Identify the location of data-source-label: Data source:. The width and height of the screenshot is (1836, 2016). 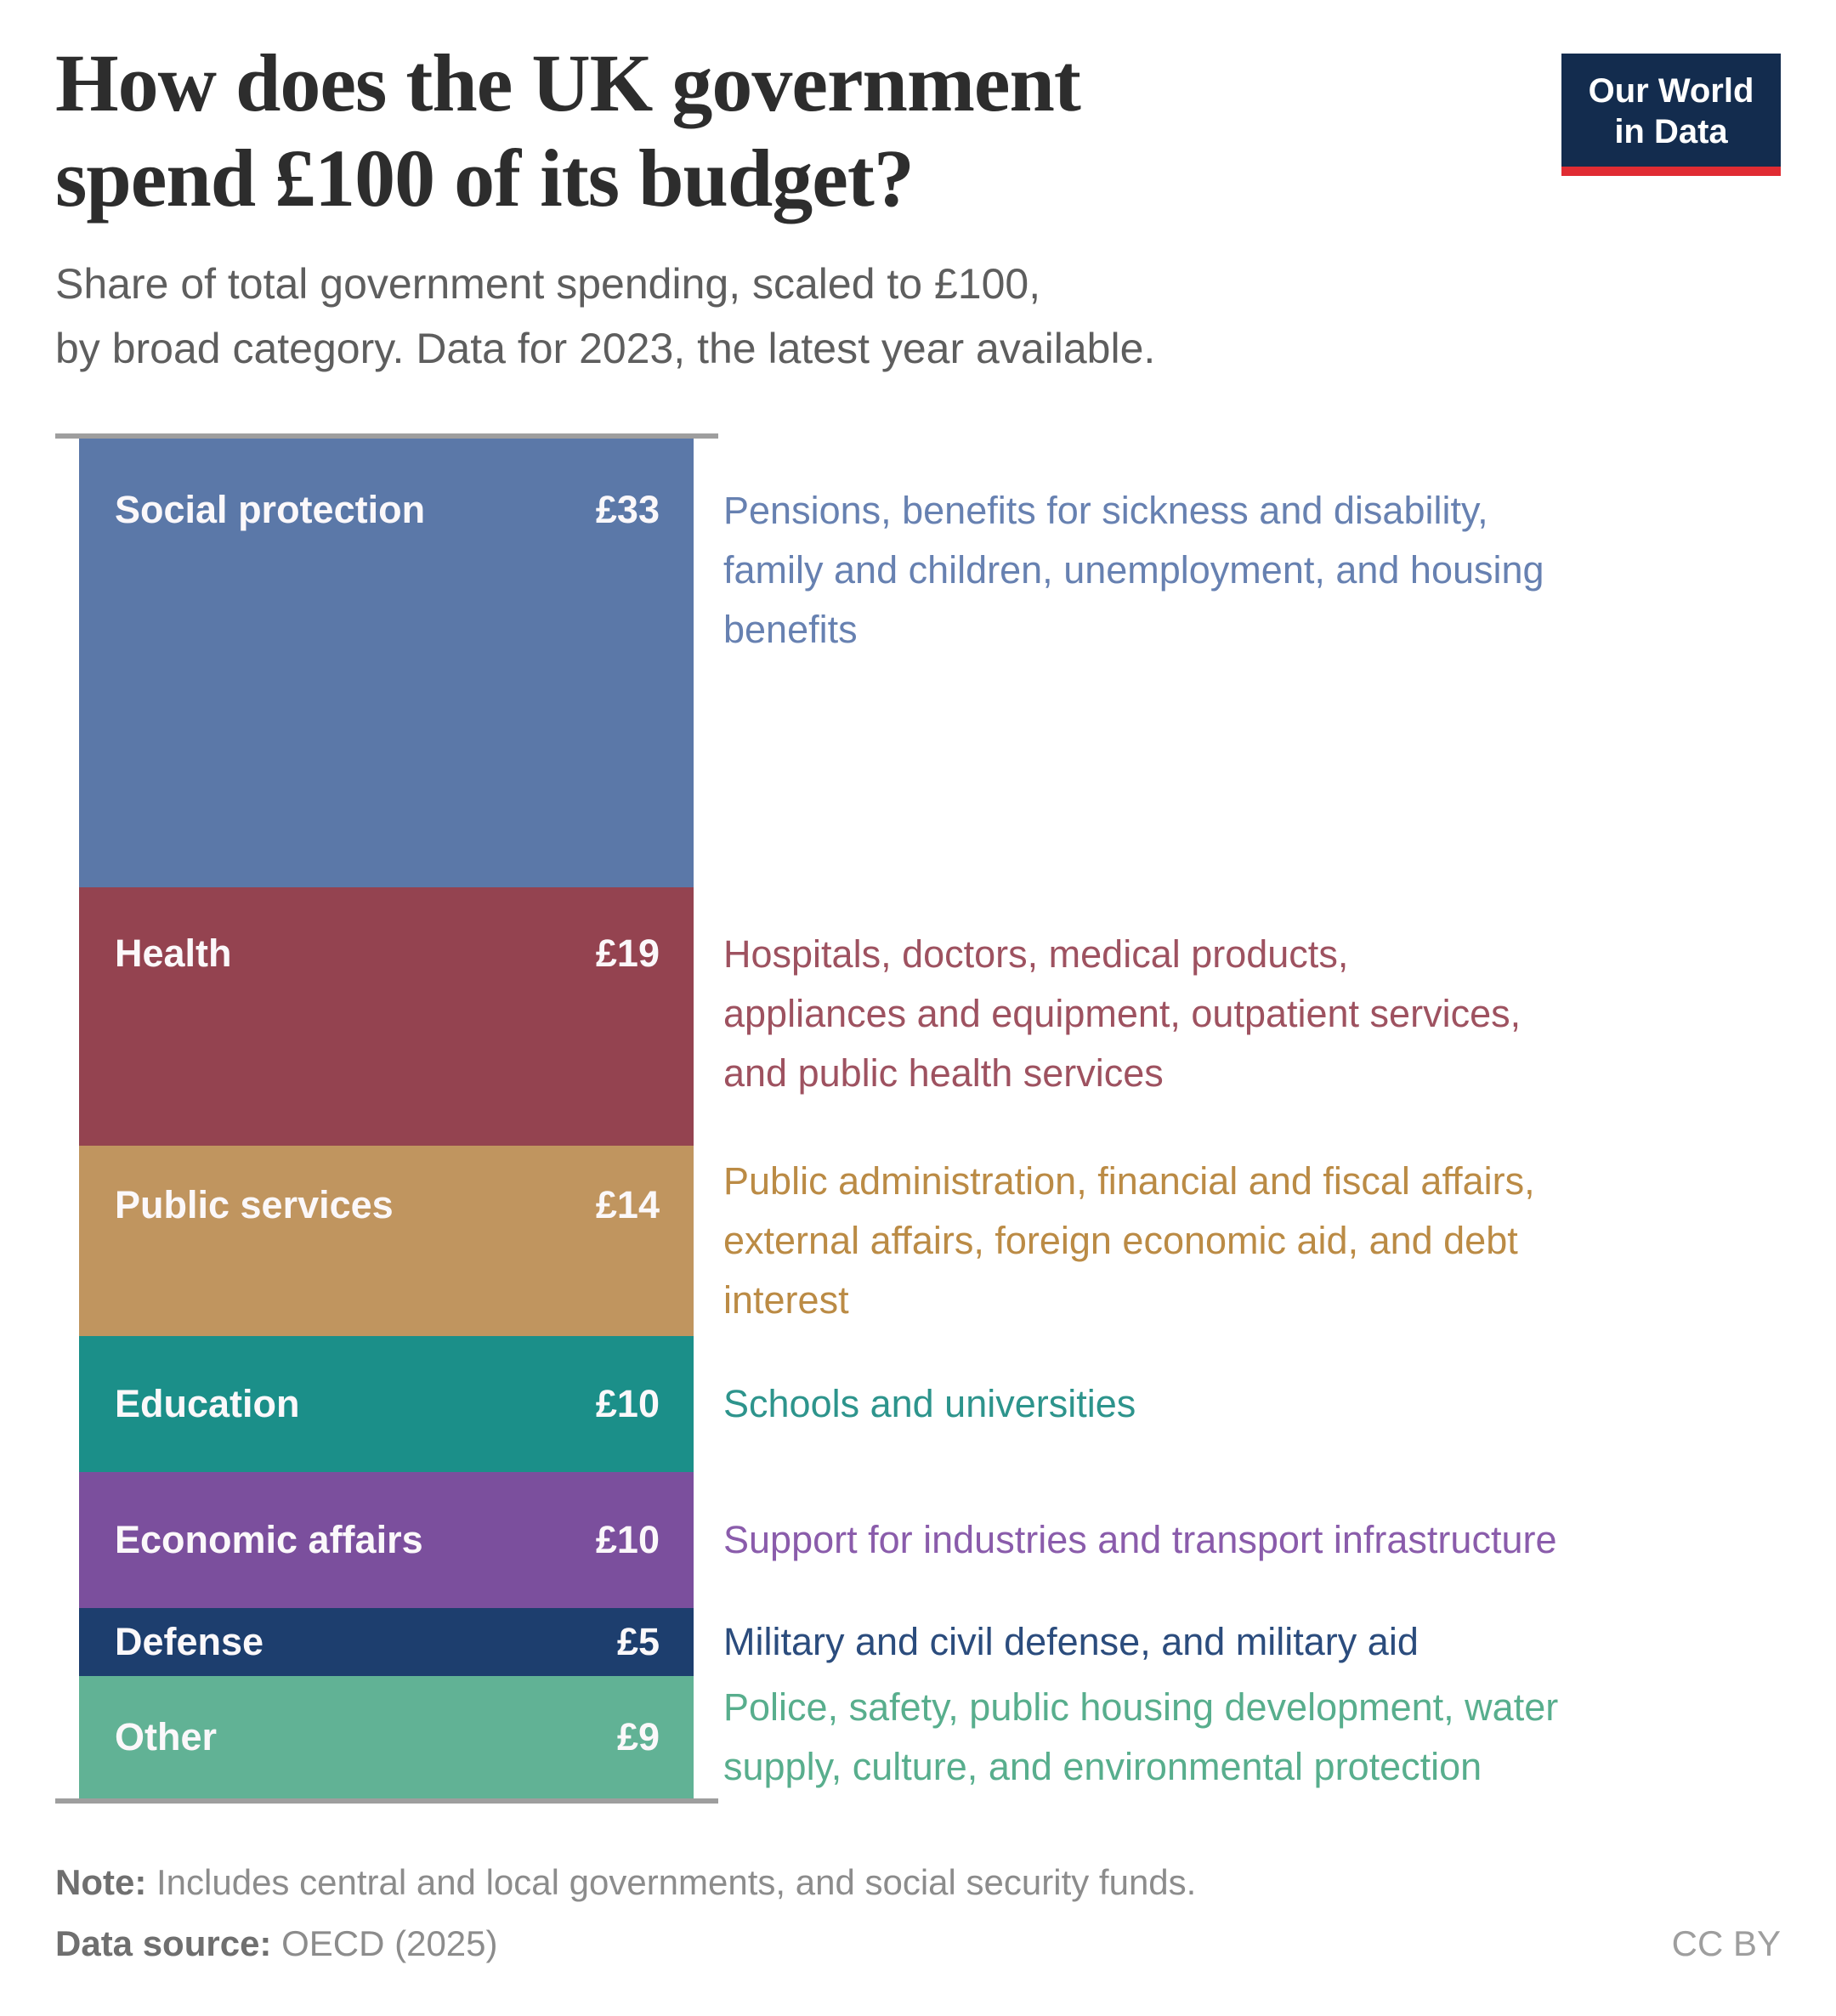
(163, 1943).